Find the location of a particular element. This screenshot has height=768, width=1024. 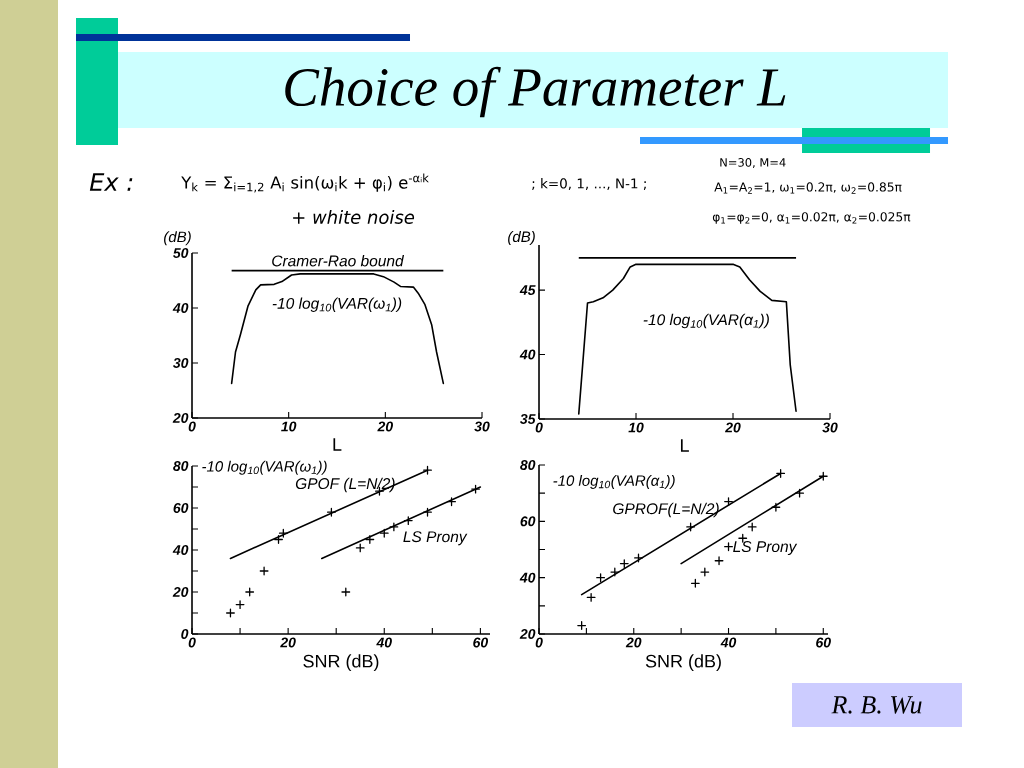

y-tick-label: 30 is located at coordinates (181, 363).